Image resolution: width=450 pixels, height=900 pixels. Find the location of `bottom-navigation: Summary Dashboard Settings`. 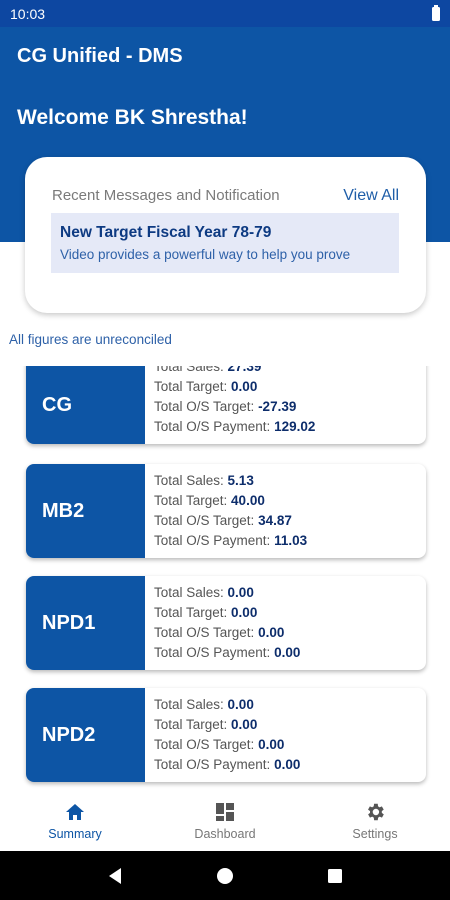

bottom-navigation: Summary Dashboard Settings is located at coordinates (225, 820).